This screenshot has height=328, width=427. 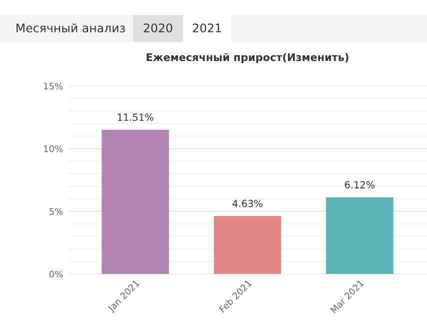 What do you see at coordinates (359, 184) in the screenshot?
I see `data-label: 6.12%` at bounding box center [359, 184].